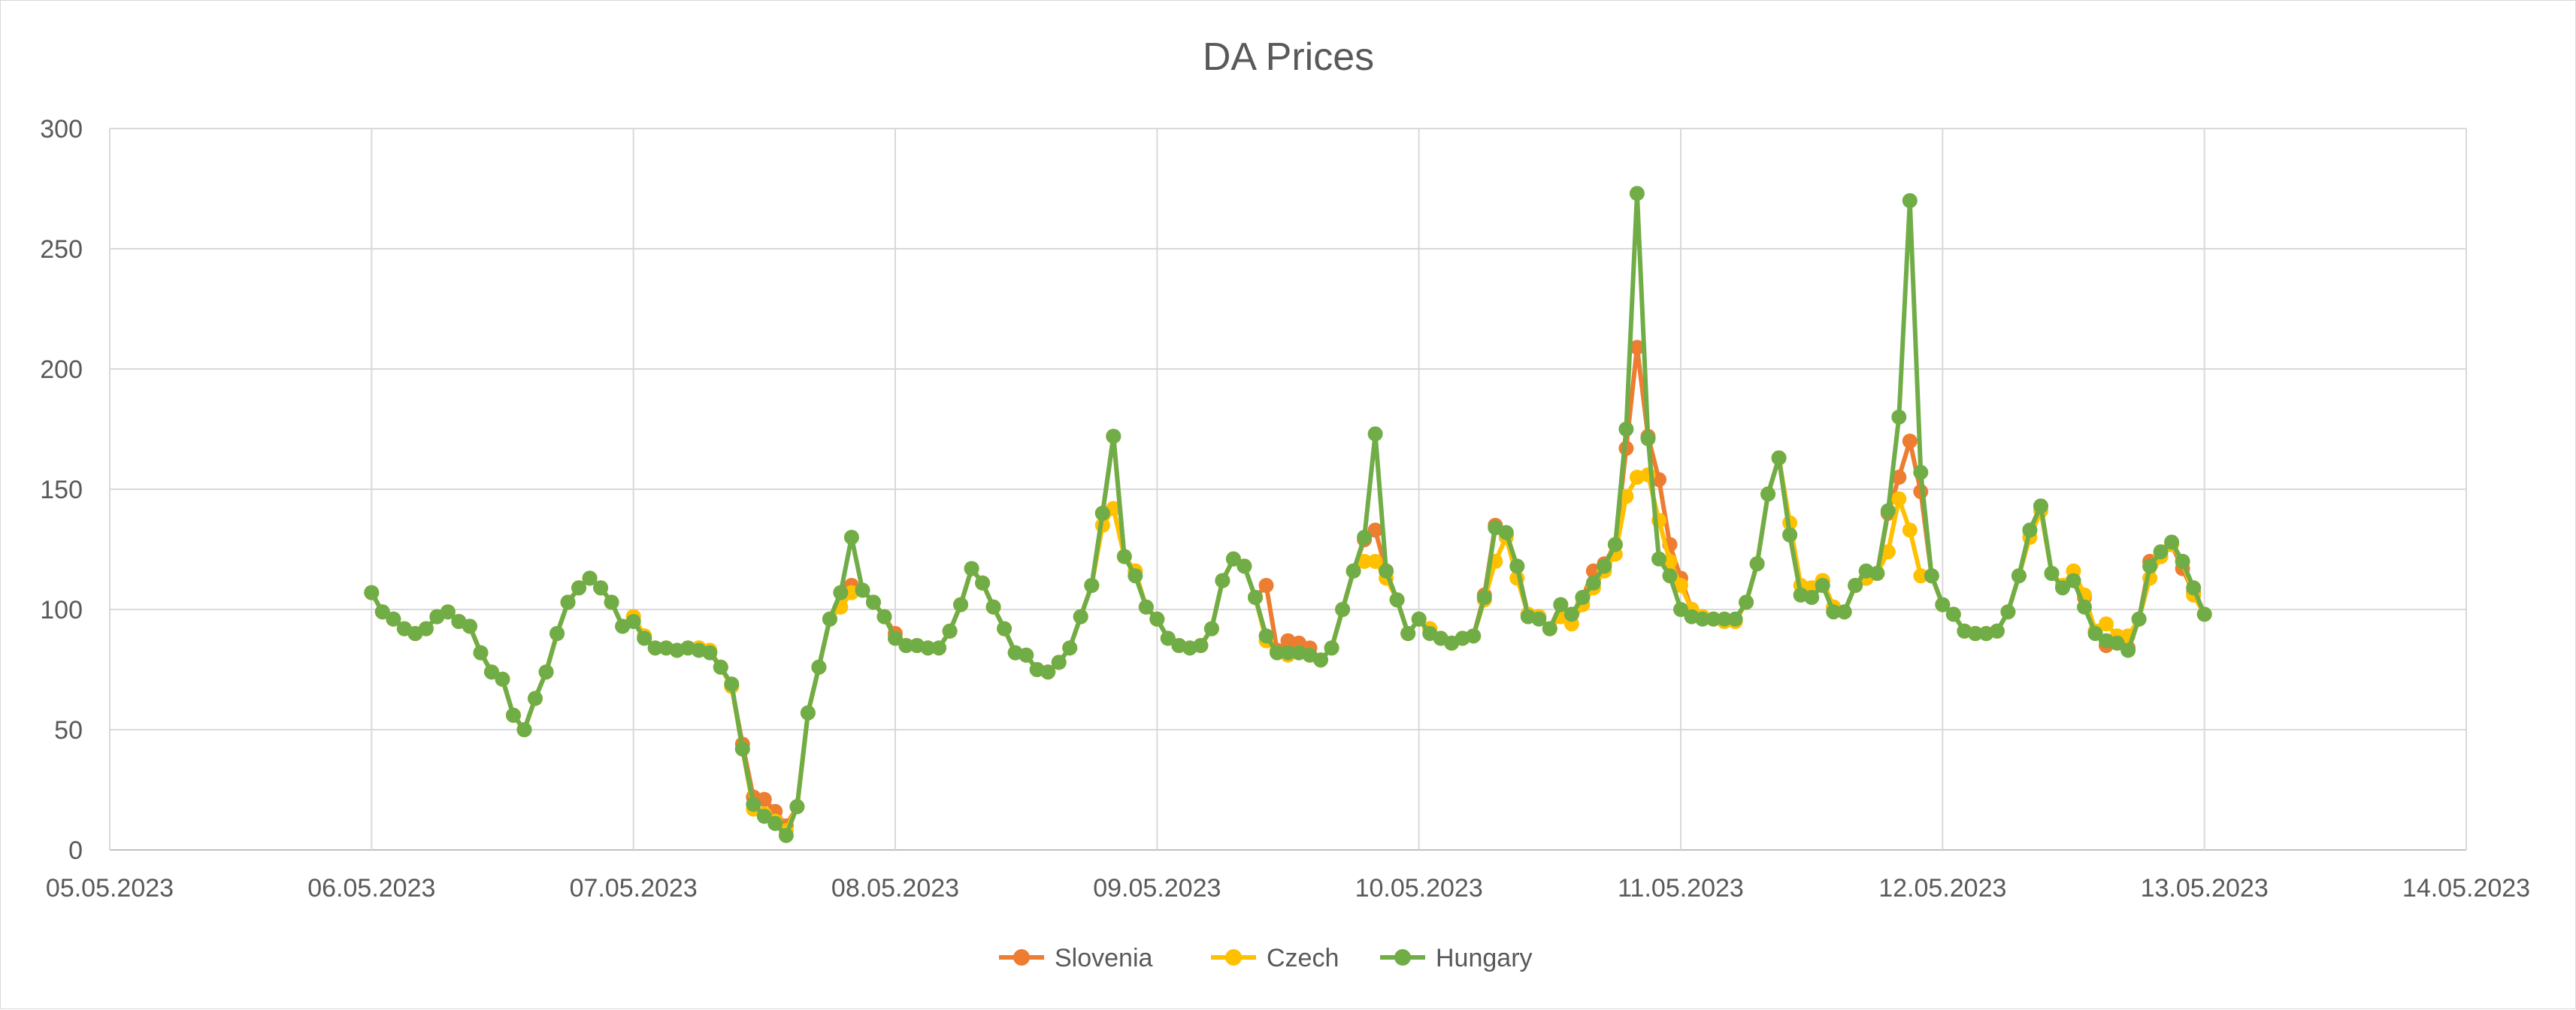 The image size is (2576, 1010). What do you see at coordinates (634, 888) in the screenshot?
I see `x-tick-label: 07.05.2023` at bounding box center [634, 888].